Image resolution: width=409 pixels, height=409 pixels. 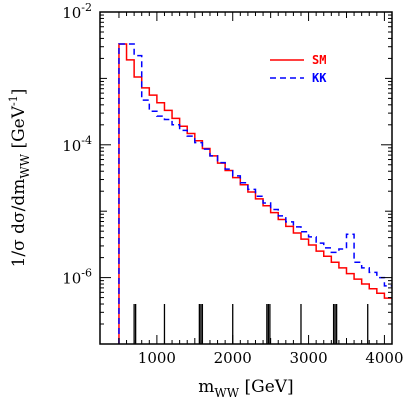 What do you see at coordinates (157, 358) in the screenshot?
I see `x-tick-label: 1000` at bounding box center [157, 358].